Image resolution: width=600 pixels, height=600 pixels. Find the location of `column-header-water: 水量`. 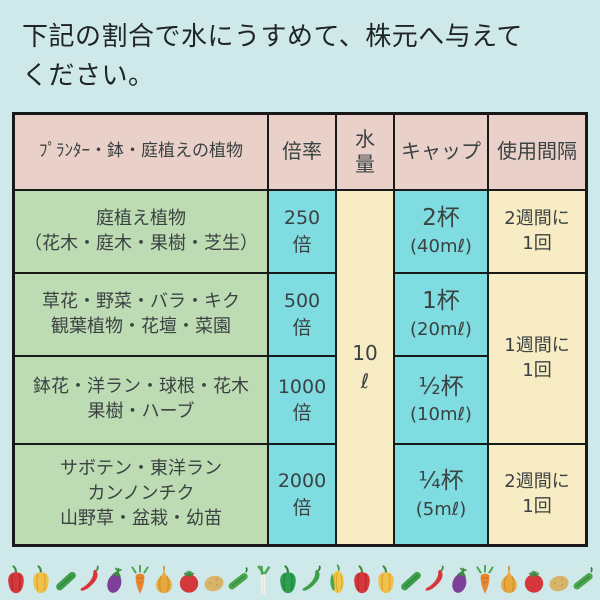

column-header-water: 水量 is located at coordinates (365, 152).